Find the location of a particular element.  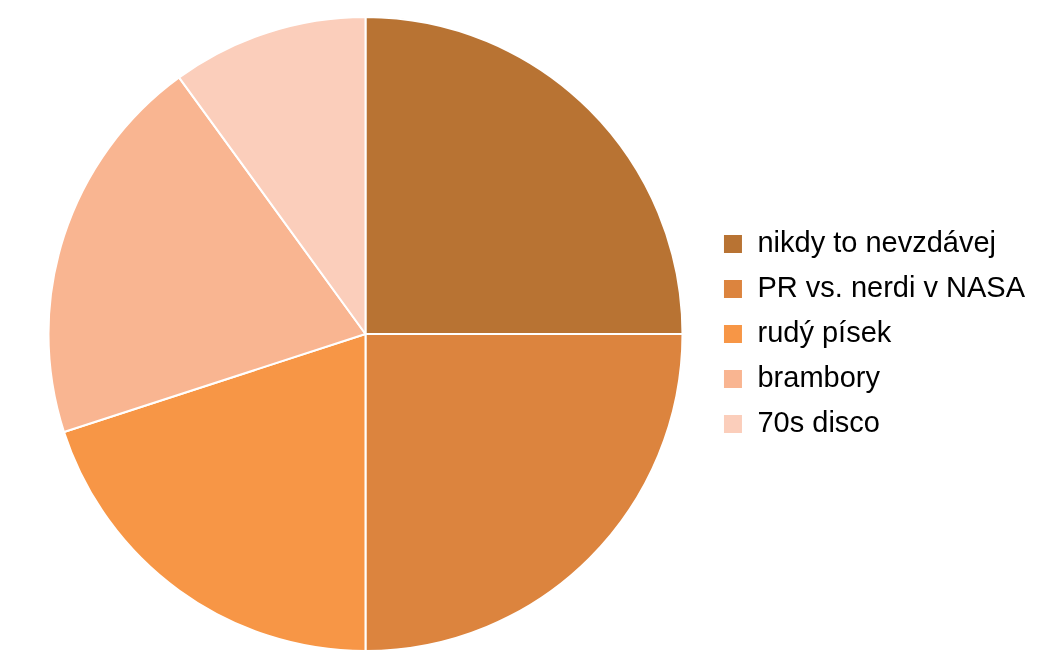

legend-label: 70s disco is located at coordinates (818, 422).